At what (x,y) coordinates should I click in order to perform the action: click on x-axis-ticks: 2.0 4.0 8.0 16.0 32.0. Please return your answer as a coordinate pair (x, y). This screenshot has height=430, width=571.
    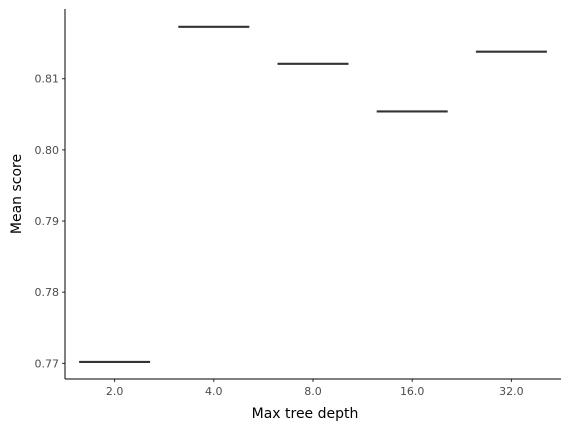
    Looking at the image, I should click on (315, 388).